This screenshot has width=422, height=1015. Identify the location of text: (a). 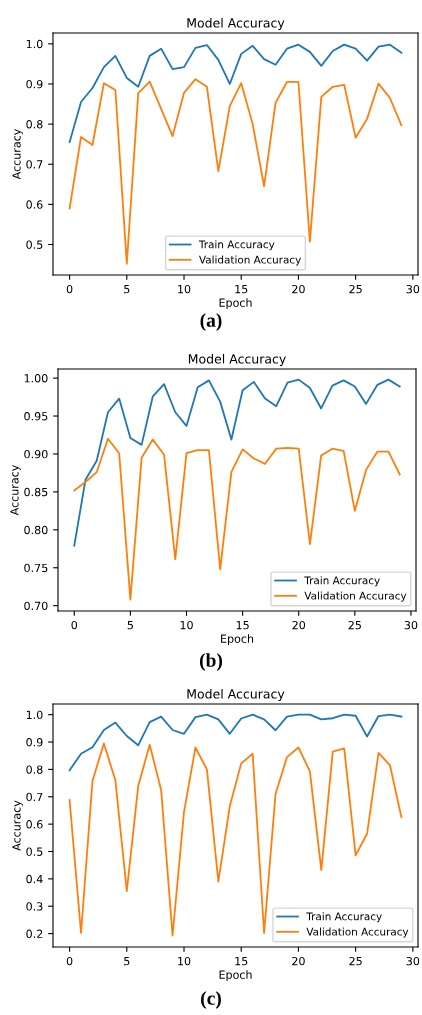
(211, 322).